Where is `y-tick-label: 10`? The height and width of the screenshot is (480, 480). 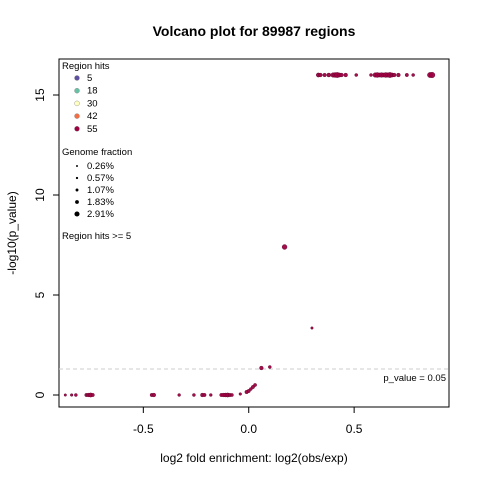 y-tick-label: 10 is located at coordinates (40, 195).